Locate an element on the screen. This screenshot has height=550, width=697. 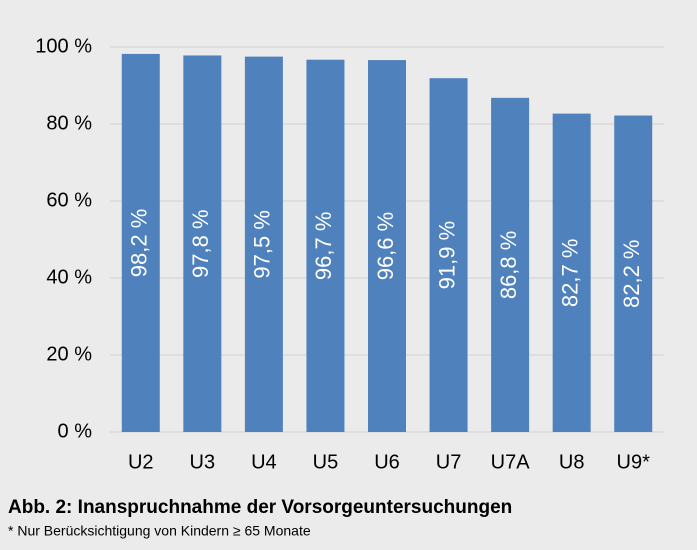
value-label: 97,8 % is located at coordinates (200, 243).